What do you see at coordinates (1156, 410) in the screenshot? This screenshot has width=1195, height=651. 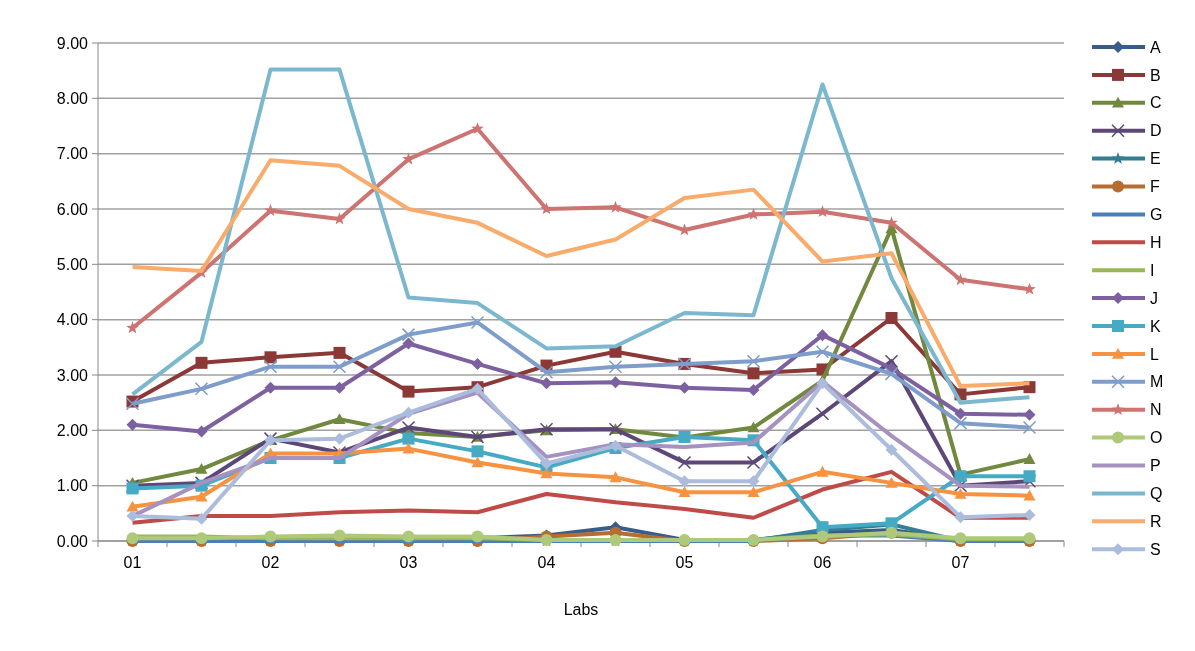 I see `legend-label: N` at bounding box center [1156, 410].